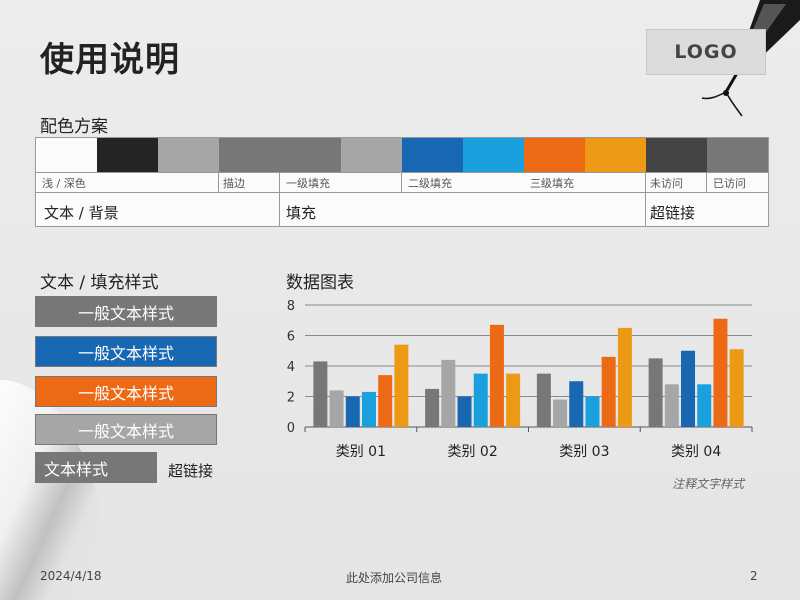 The image size is (800, 600). What do you see at coordinates (352, 411) in the screenshot?
I see `bar-cat1-series3` at bounding box center [352, 411].